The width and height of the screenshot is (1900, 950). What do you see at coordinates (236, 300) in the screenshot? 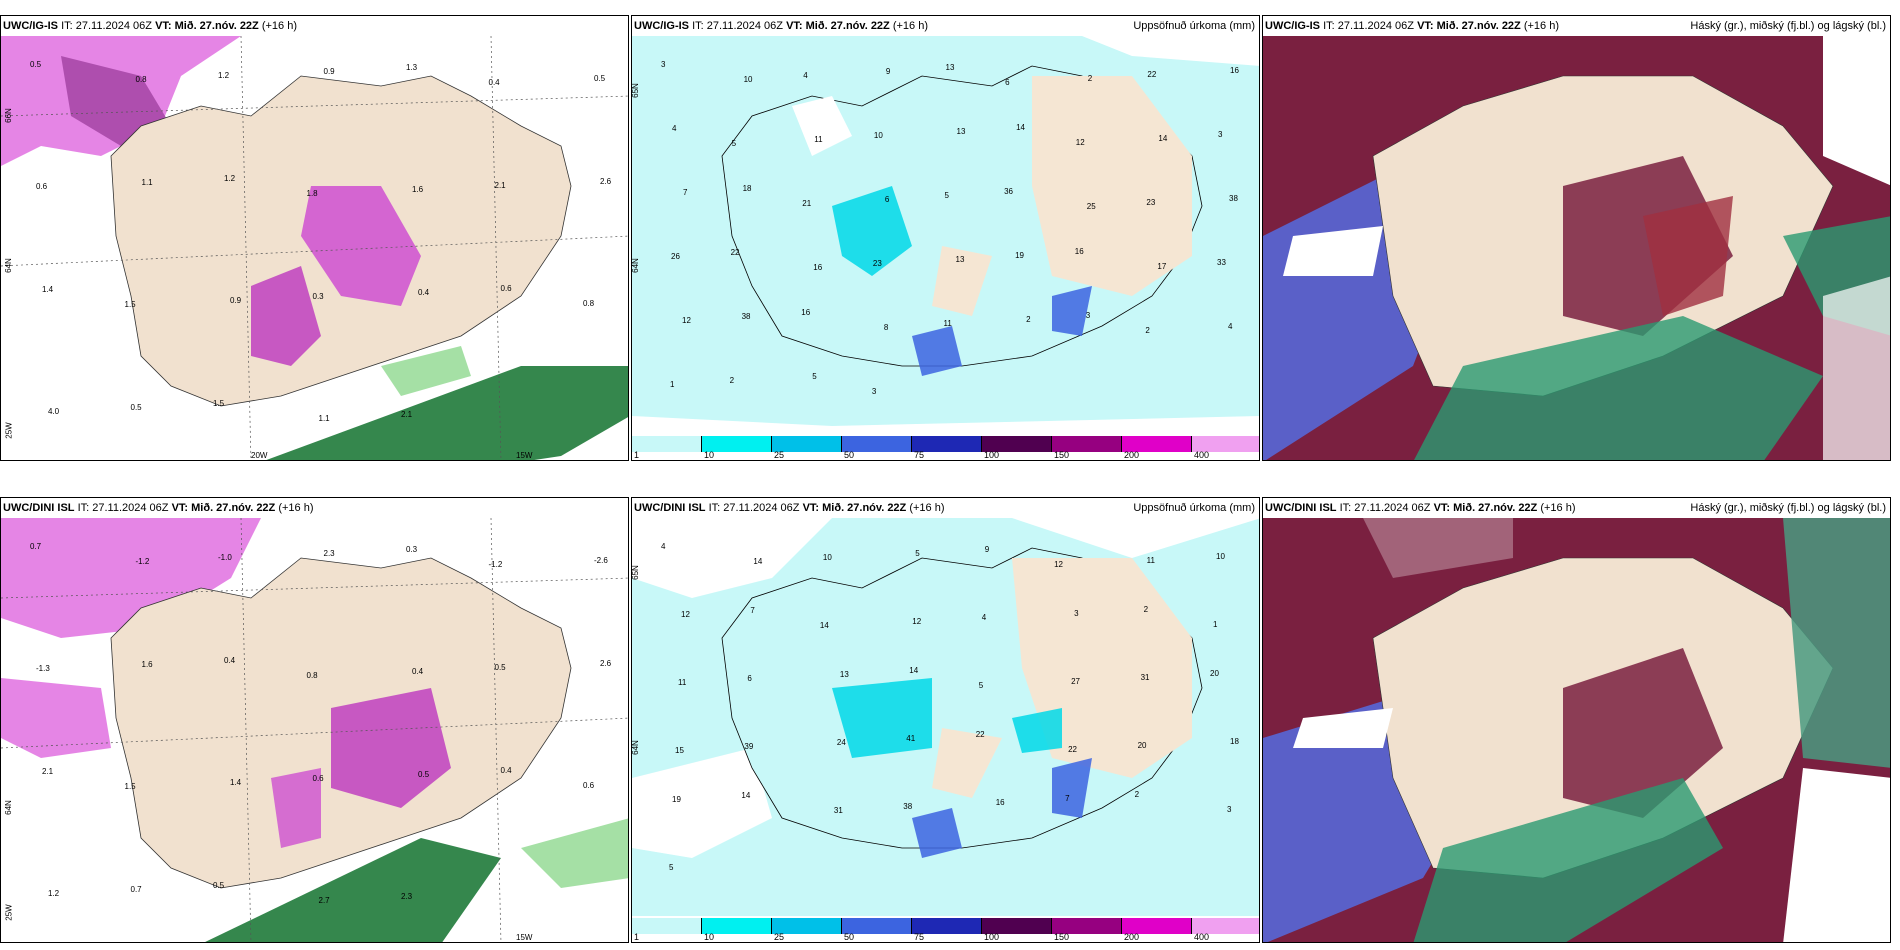
I see `map-value-label: 0.9` at bounding box center [236, 300].